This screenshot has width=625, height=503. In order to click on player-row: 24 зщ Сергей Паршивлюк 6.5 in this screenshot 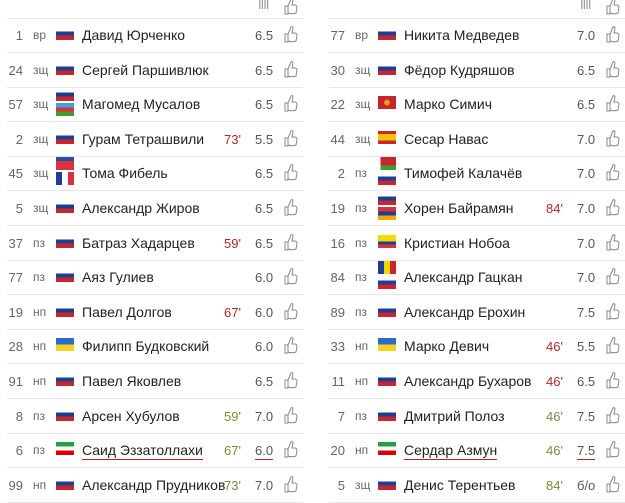, I will do `click(155, 70)`.